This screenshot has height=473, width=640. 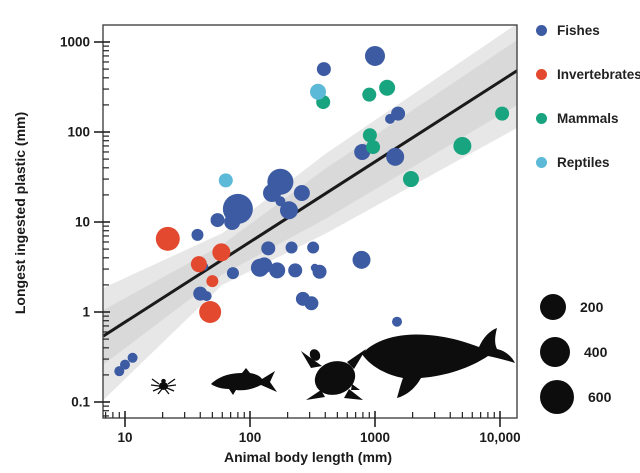 I want to click on legend-item-reptiles: Reptiles, so click(x=588, y=162).